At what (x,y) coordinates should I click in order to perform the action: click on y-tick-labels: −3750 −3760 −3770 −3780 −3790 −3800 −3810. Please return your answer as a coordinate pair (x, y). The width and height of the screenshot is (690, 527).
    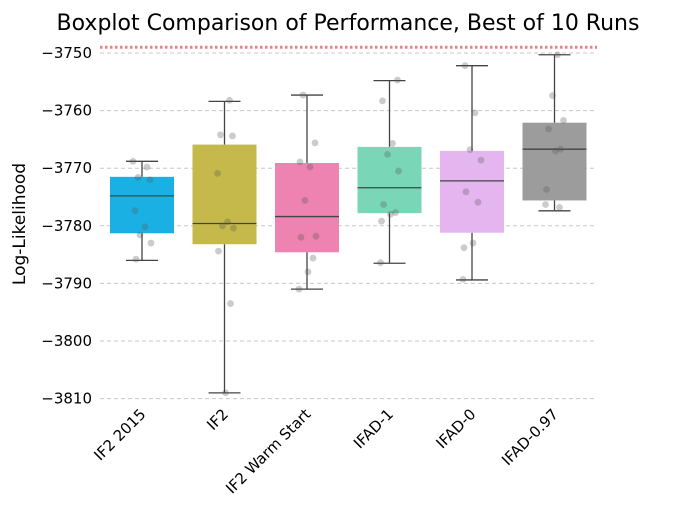
    Looking at the image, I should click on (66, 226).